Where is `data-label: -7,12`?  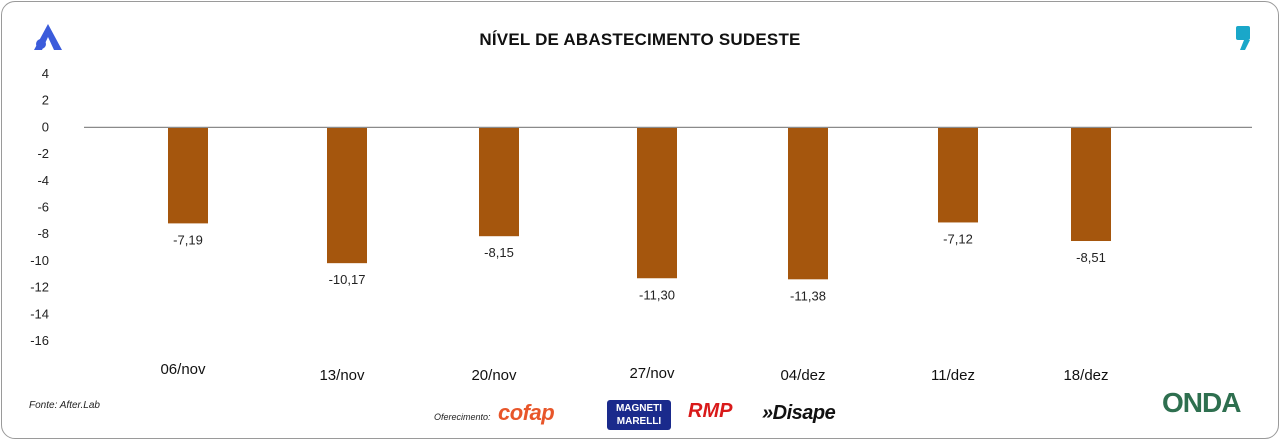
data-label: -7,12 is located at coordinates (958, 238).